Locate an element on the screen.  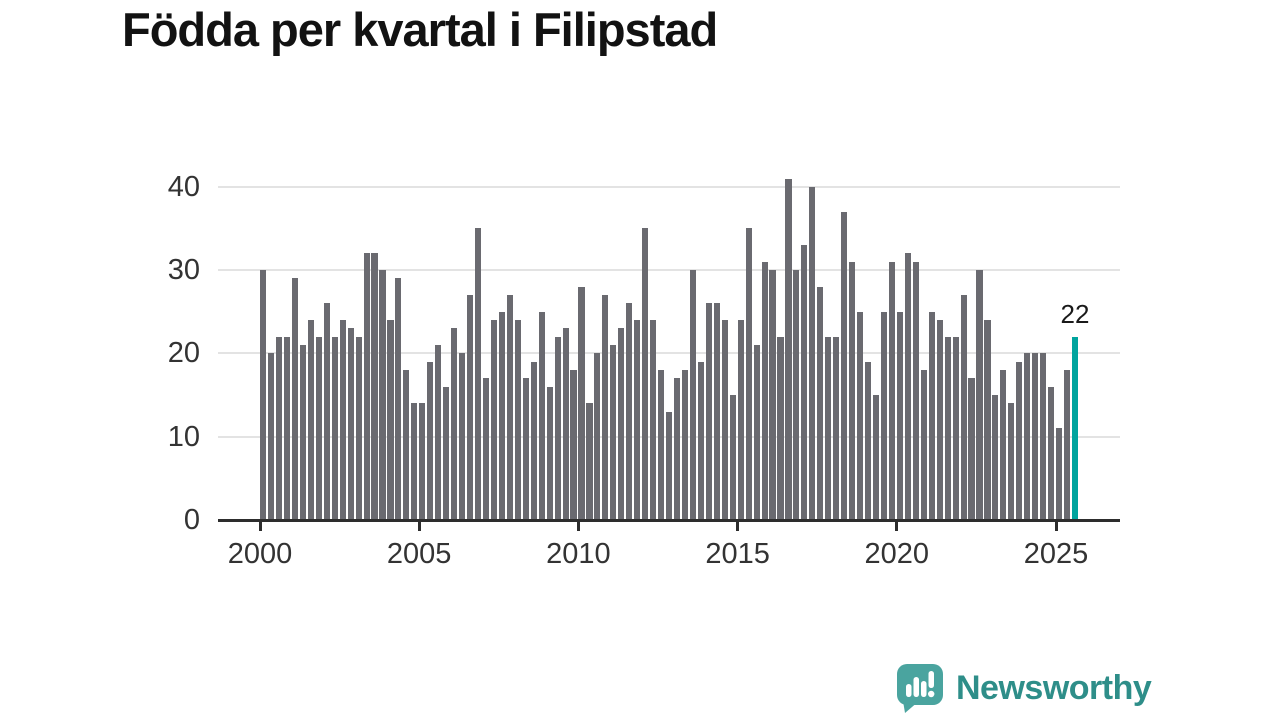
x-axis-tick-label: 2010 is located at coordinates (578, 554).